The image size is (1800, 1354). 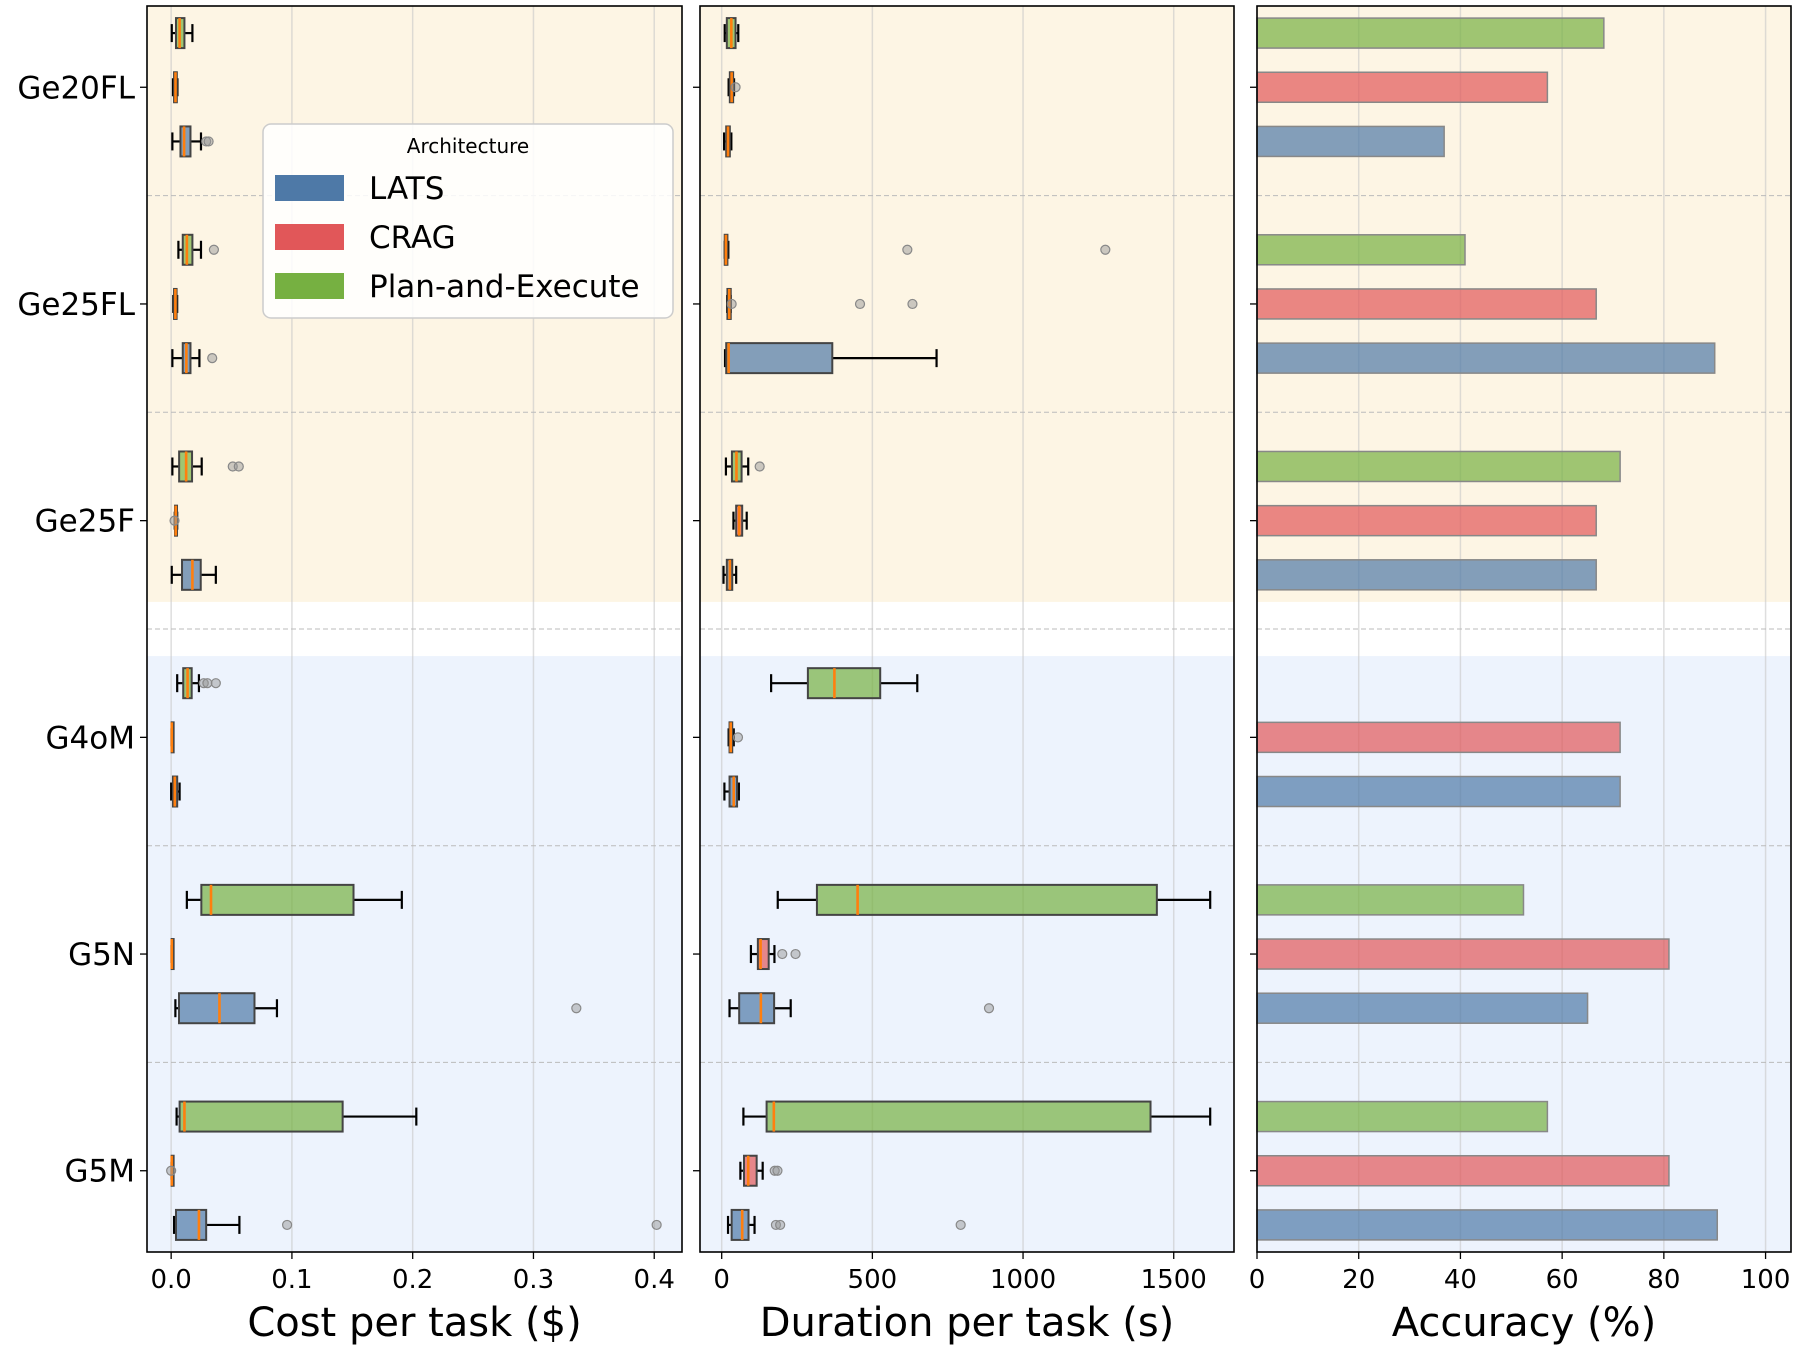 I want to click on legend-swatch-plan-and-execute, so click(x=309, y=286).